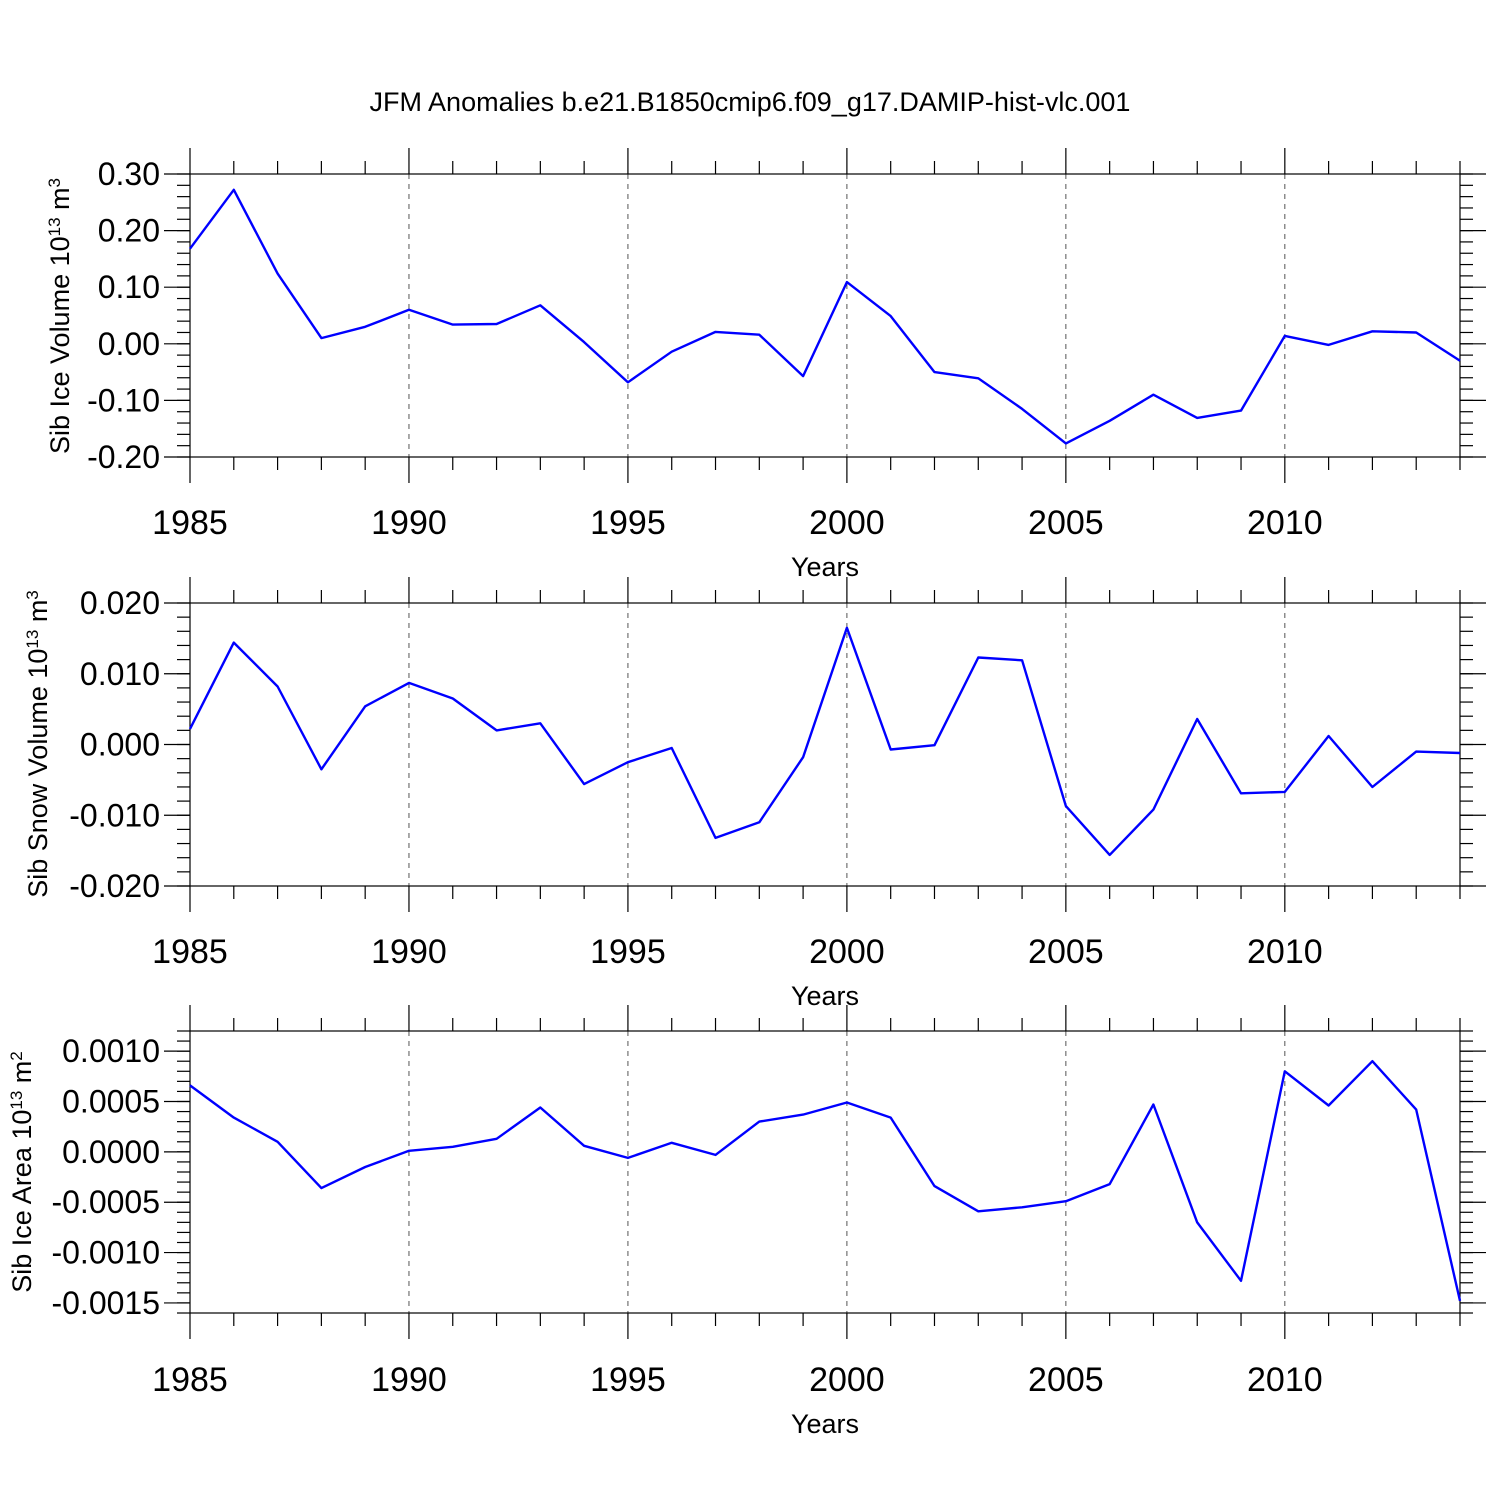 This screenshot has height=1500, width=1500. I want to click on y-tick-label-2: -0.0005, so click(105, 1202).